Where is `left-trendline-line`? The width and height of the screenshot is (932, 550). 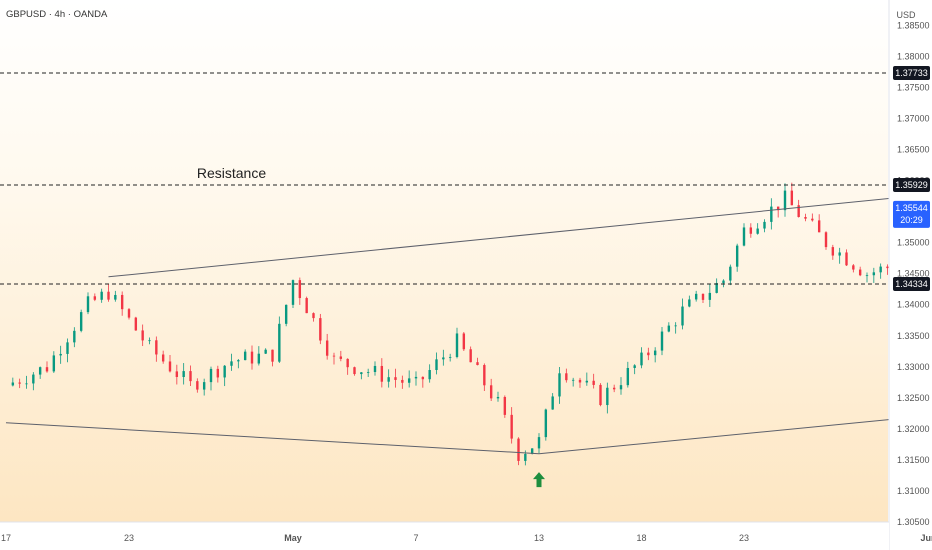
left-trendline-line is located at coordinates (272, 438).